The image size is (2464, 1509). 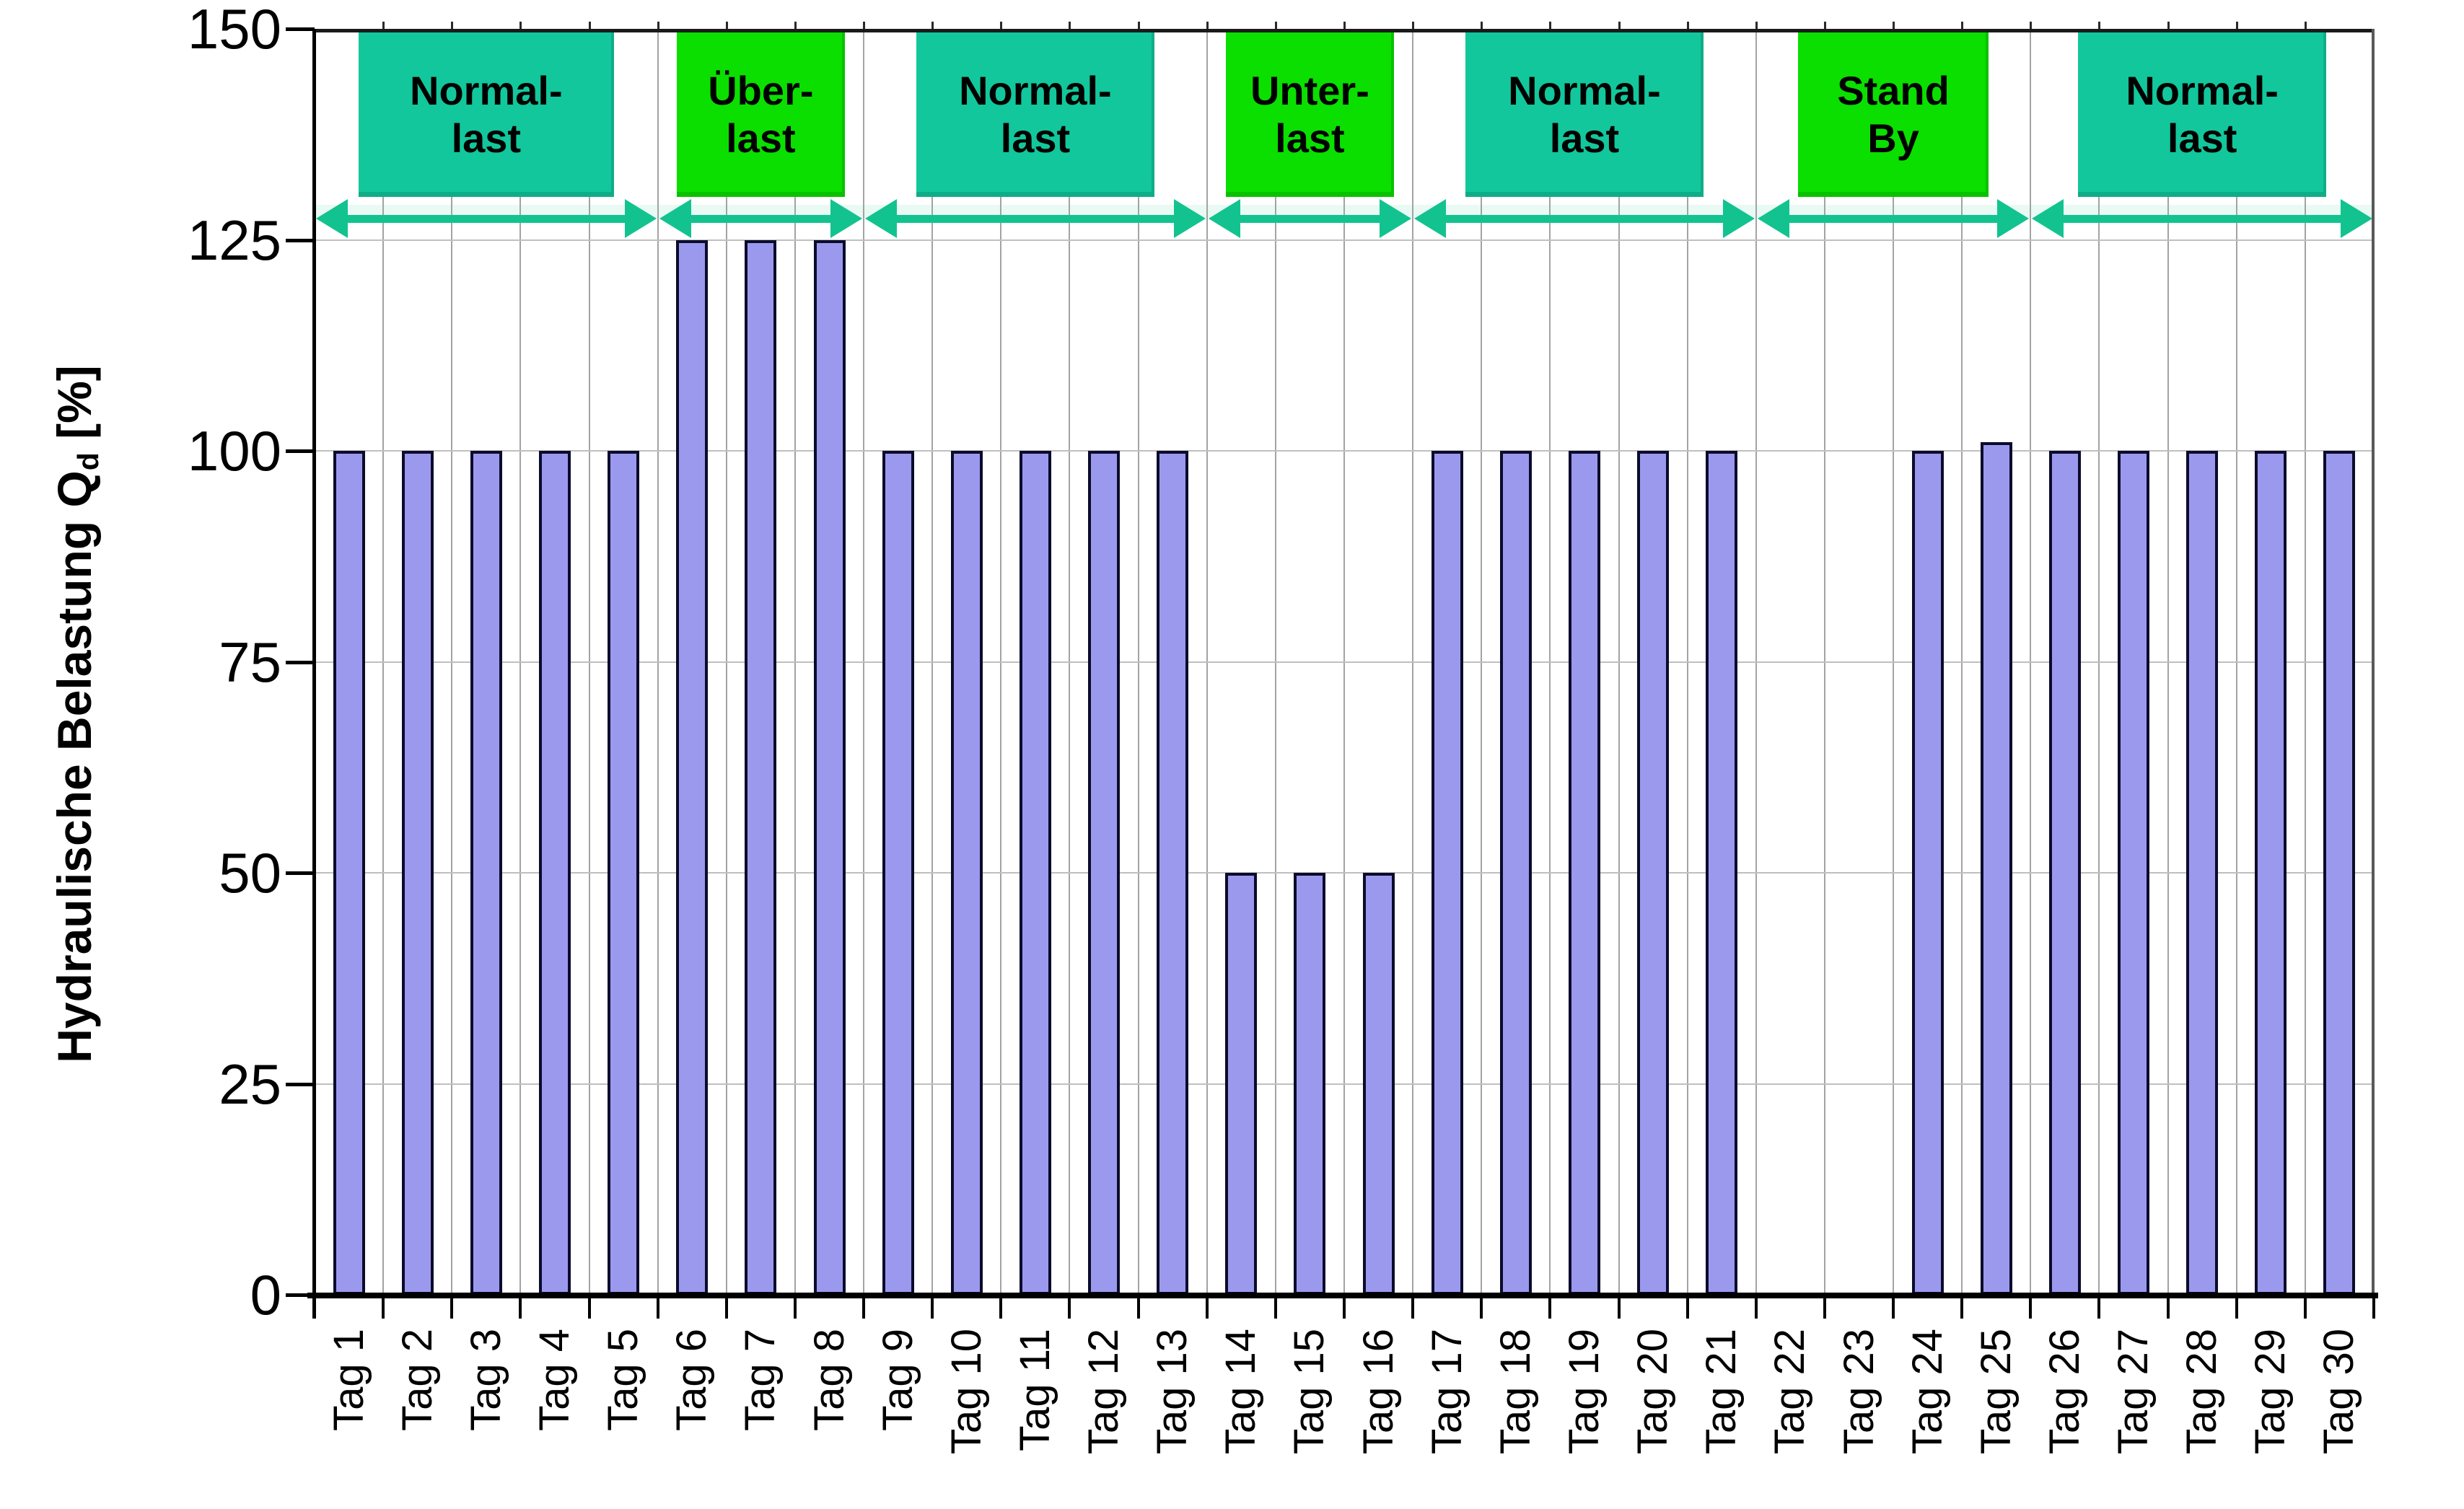 I want to click on y-tick-label: 100, so click(x=234, y=451).